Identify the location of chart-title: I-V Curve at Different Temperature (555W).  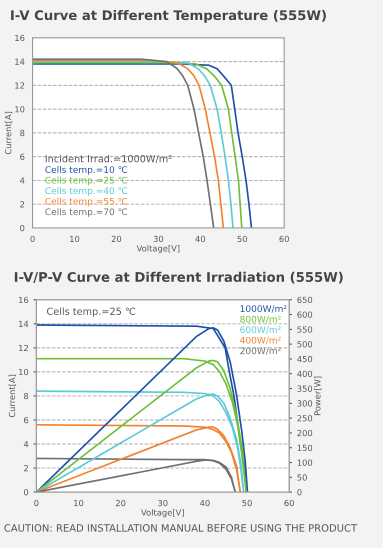
(168, 16).